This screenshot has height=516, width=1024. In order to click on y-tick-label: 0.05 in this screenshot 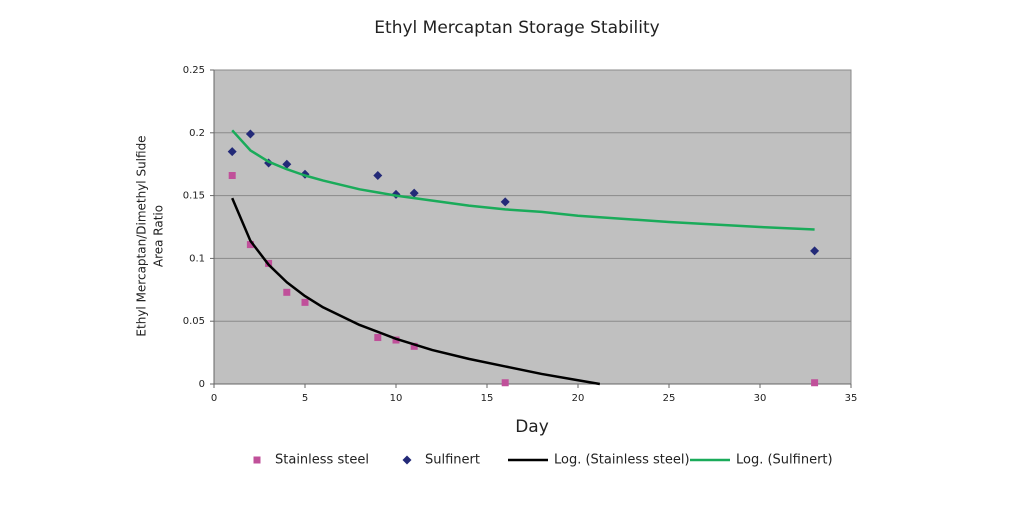, I will do `click(194, 321)`.